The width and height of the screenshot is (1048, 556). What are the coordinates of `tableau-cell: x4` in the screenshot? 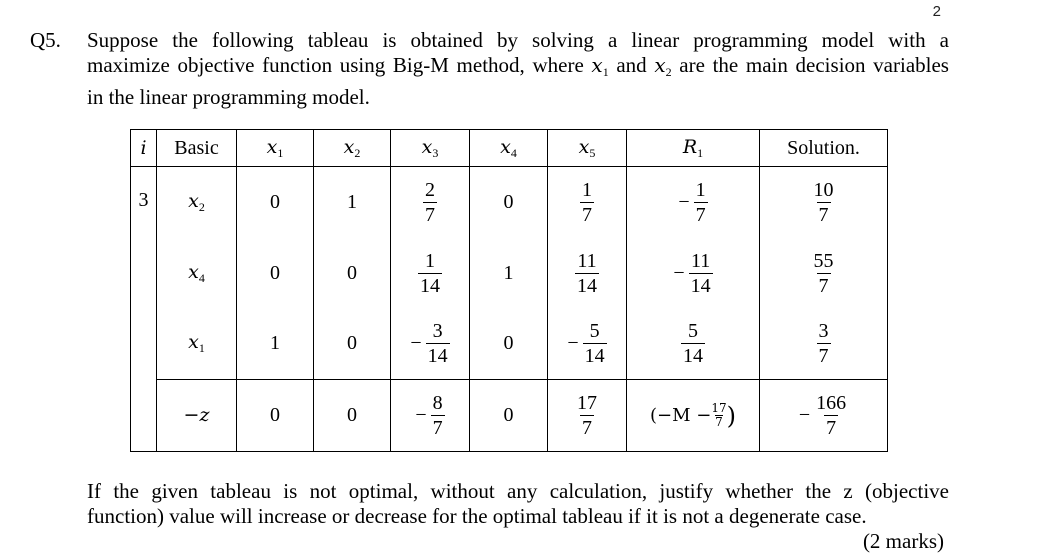 It's located at (196, 273).